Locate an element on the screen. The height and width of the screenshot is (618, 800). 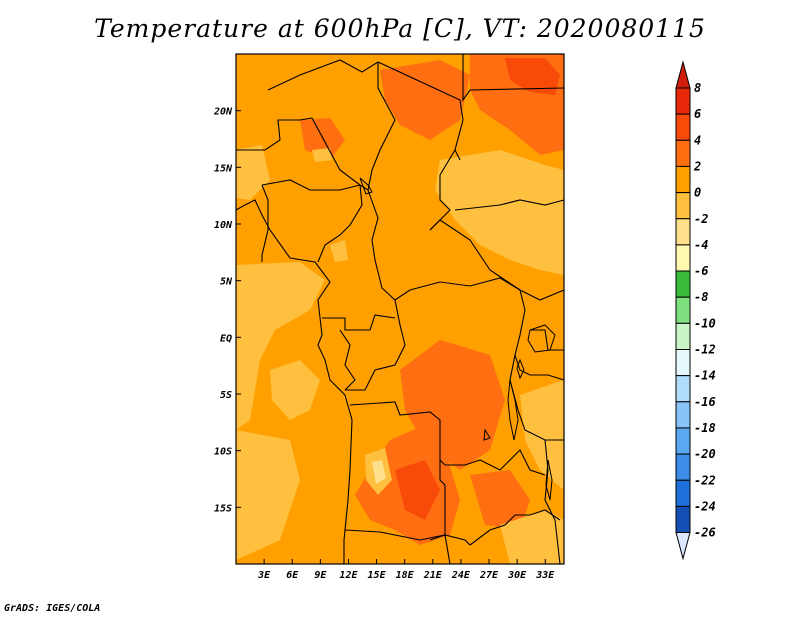
lake-victoria is located at coordinates (541, 338).